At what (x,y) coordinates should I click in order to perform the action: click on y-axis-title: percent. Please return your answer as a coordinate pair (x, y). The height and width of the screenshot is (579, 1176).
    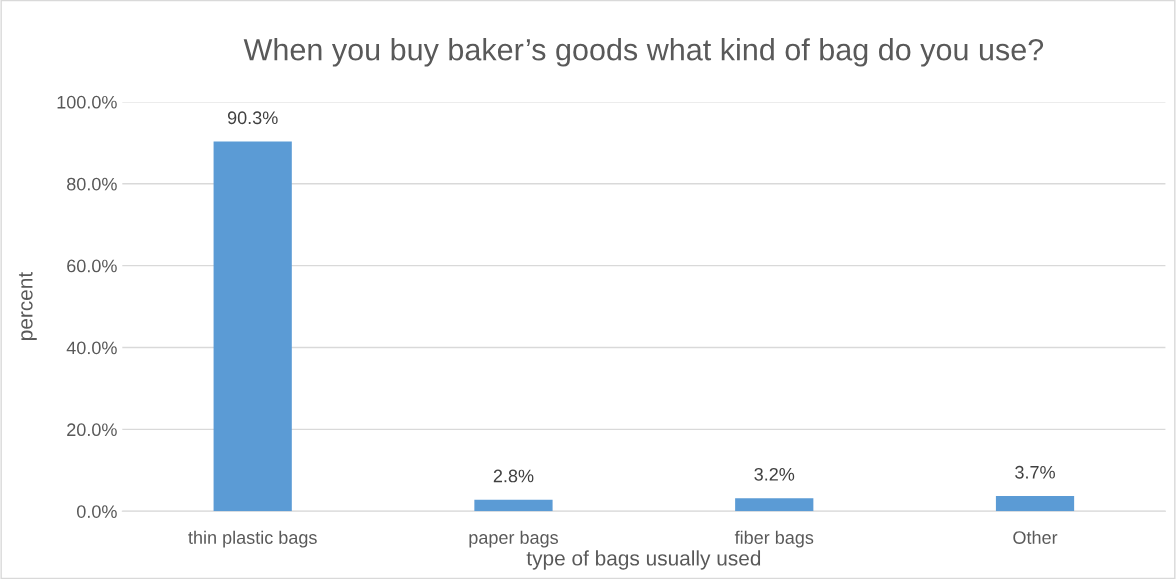
    Looking at the image, I should click on (27, 305).